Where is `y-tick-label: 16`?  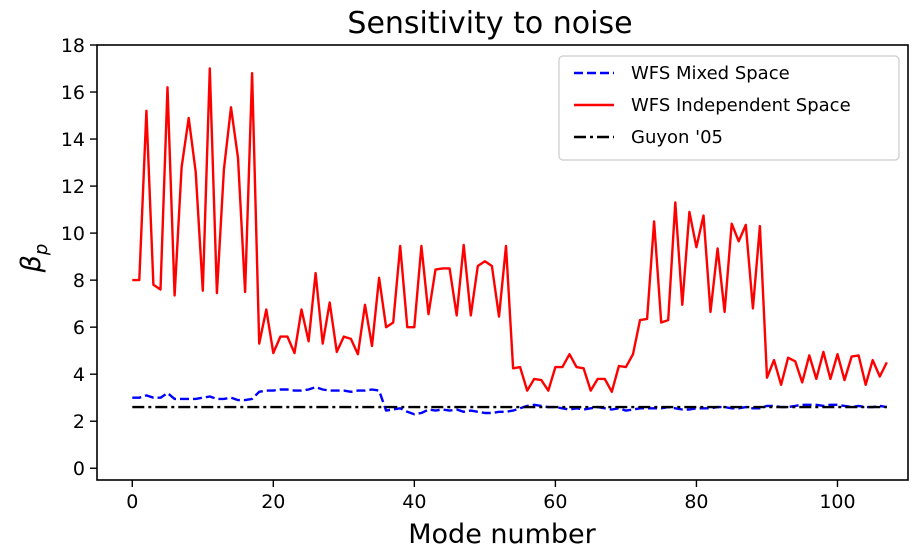 y-tick-label: 16 is located at coordinates (73, 93).